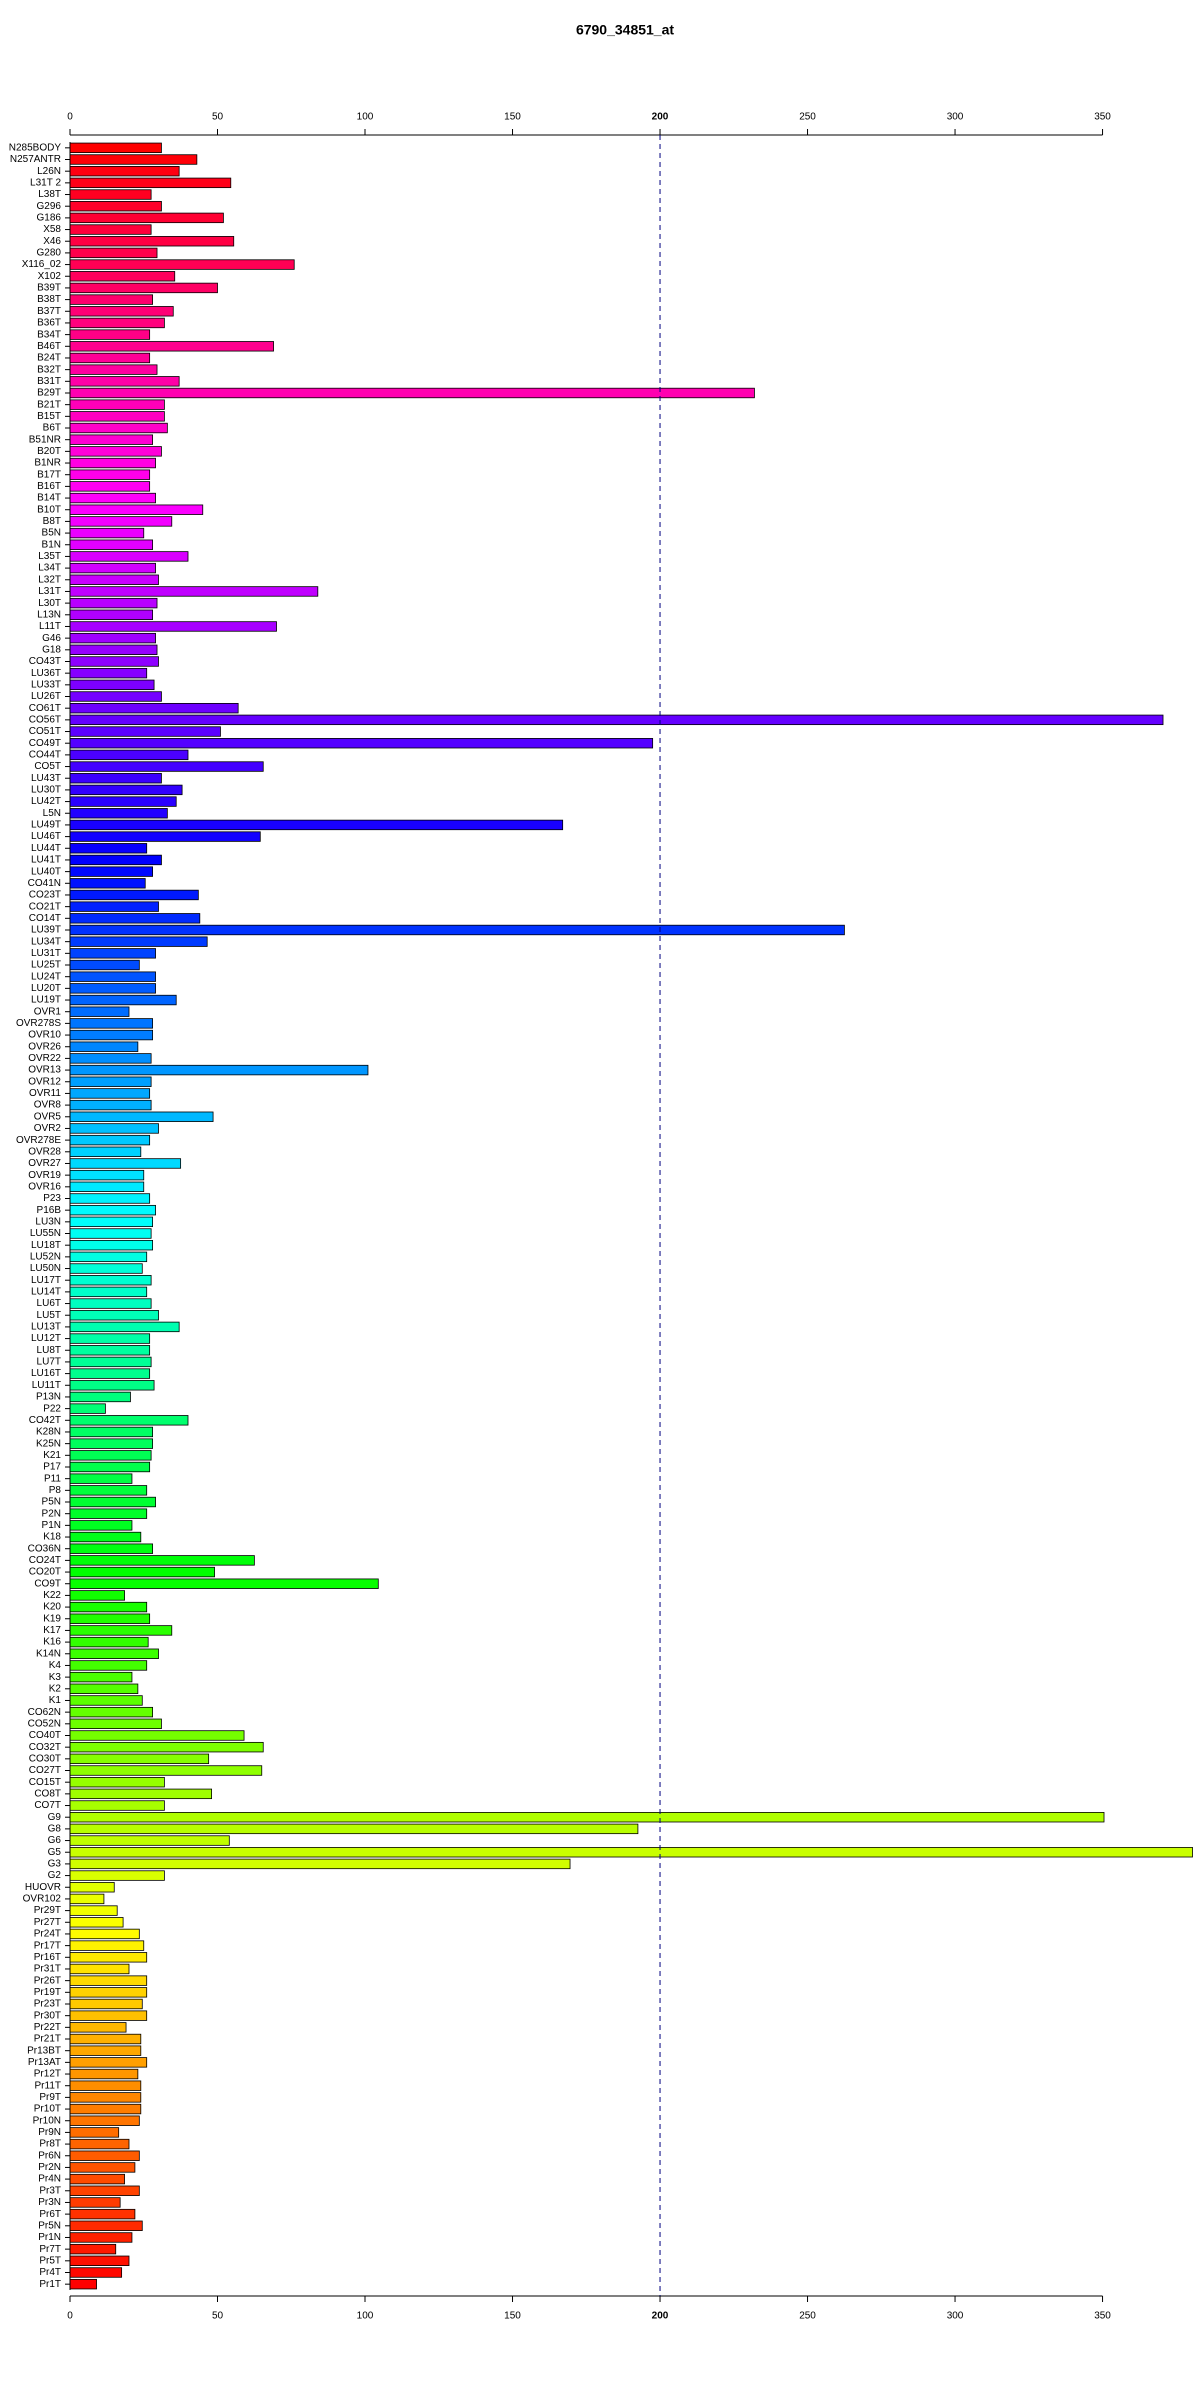 The width and height of the screenshot is (1200, 2400). What do you see at coordinates (49, 474) in the screenshot?
I see `y-tick-label: B17T` at bounding box center [49, 474].